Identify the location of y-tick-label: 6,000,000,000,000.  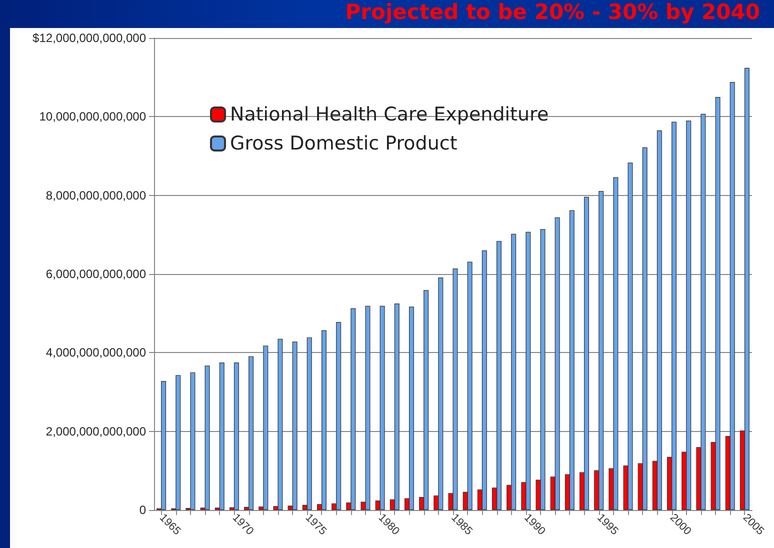
(96, 274).